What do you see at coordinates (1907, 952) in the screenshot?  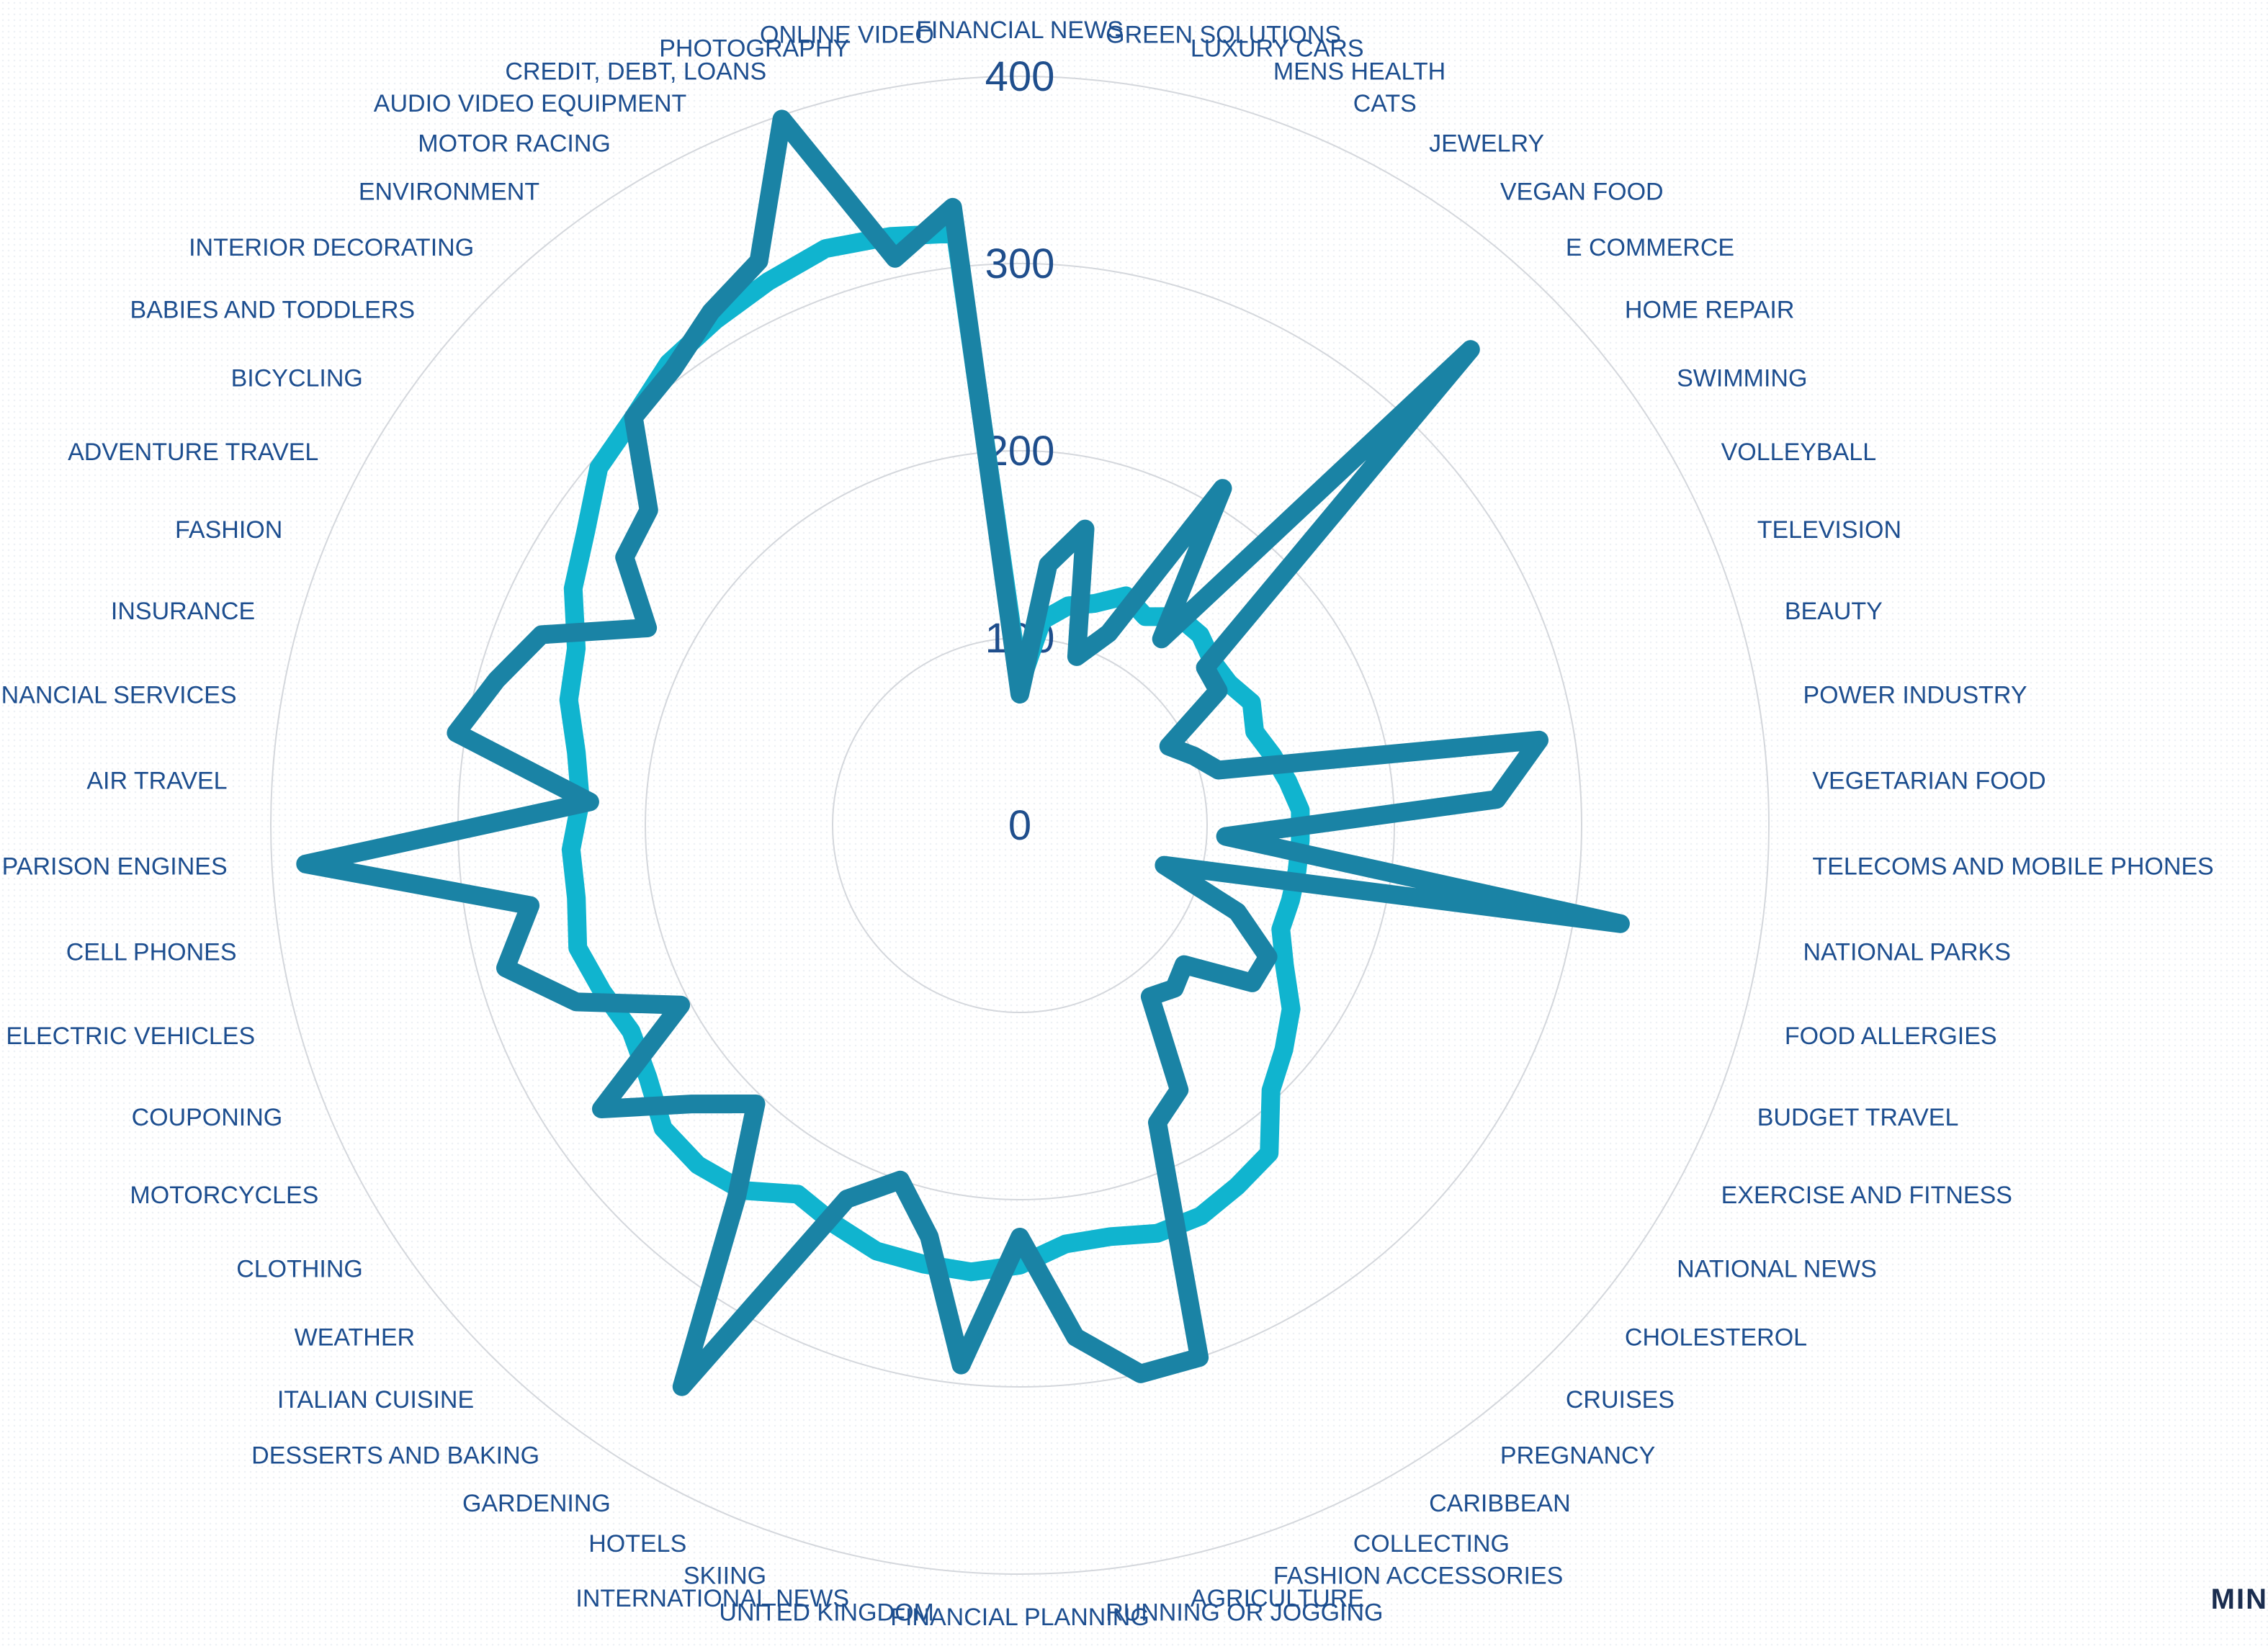 I see `category-label: NATIONAL PARKS` at bounding box center [1907, 952].